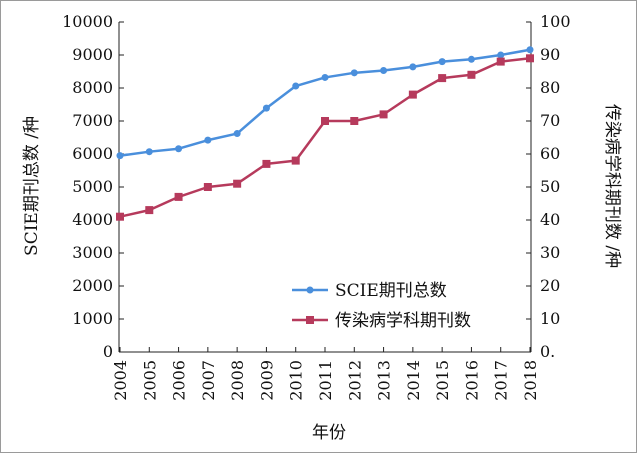 This screenshot has height=454, width=637. I want to click on left-y-tick-label: 2000, so click(92, 285).